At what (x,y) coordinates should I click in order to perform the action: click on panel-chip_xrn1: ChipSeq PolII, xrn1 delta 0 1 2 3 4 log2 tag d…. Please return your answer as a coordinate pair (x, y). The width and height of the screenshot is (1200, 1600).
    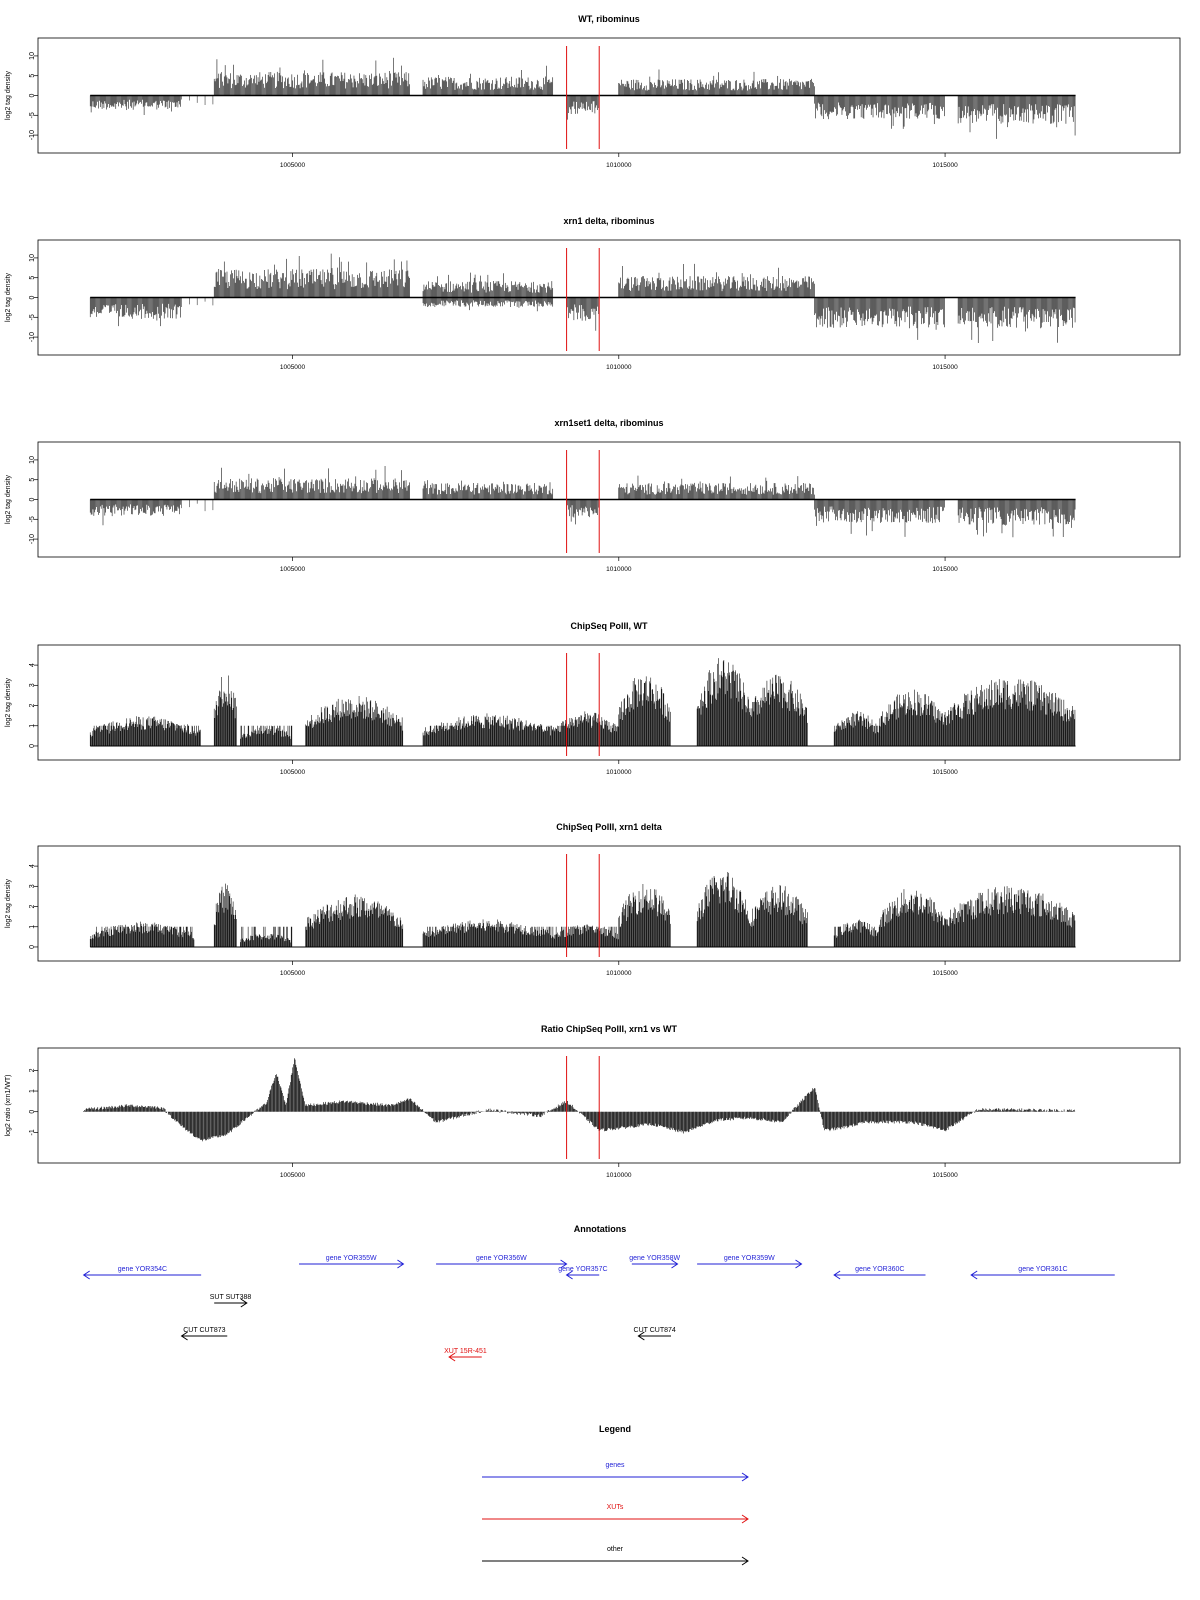
    Looking at the image, I should click on (593, 899).